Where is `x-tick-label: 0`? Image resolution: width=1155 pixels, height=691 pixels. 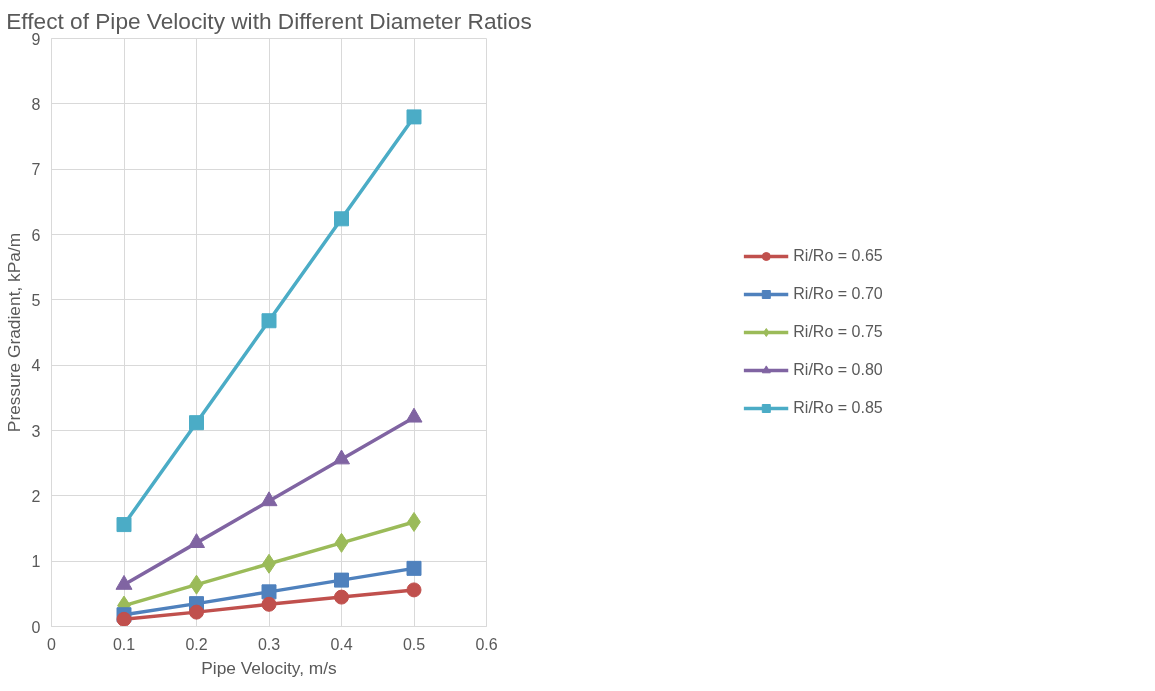 x-tick-label: 0 is located at coordinates (52, 644).